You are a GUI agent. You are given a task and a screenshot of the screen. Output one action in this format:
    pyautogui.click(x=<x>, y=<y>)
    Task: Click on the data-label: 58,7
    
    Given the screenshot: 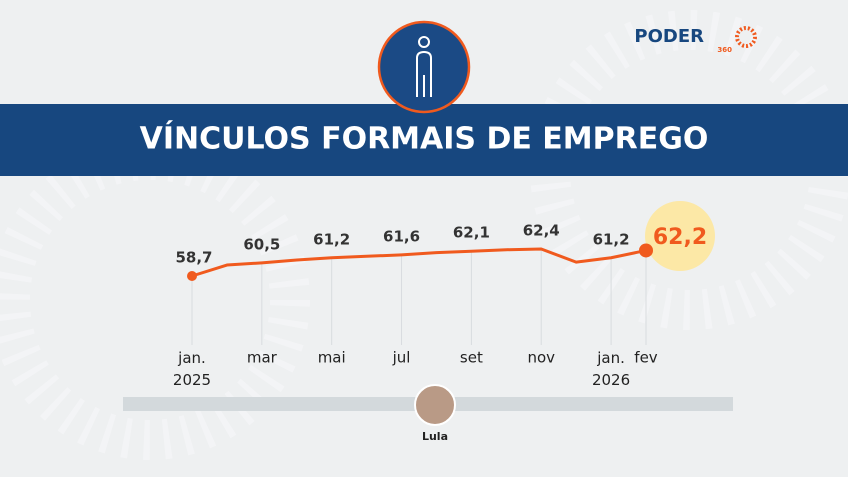 What is the action you would take?
    pyautogui.click(x=193, y=258)
    